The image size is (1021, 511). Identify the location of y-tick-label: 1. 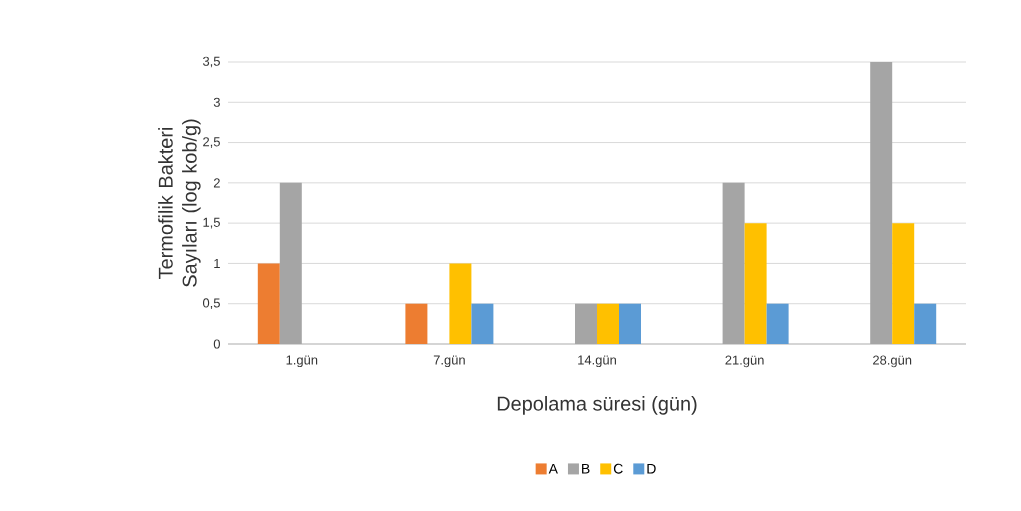
(217, 263).